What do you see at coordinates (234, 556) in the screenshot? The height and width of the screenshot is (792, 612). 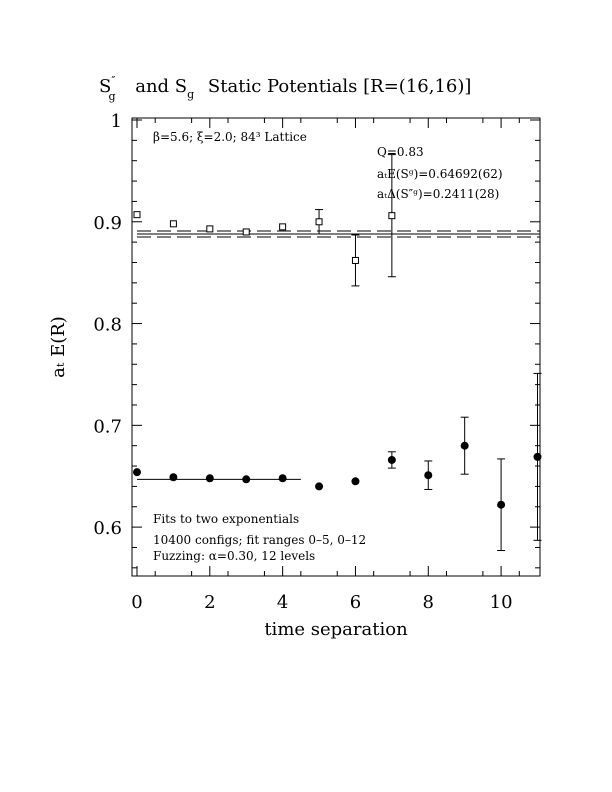 I see `annotation-fit-3: Fuzzing: α=0.30, 12 levels` at bounding box center [234, 556].